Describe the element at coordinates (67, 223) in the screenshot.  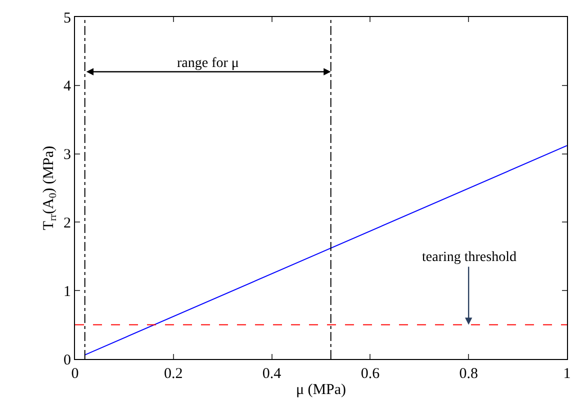
I see `y-tick-label: 2` at that location.